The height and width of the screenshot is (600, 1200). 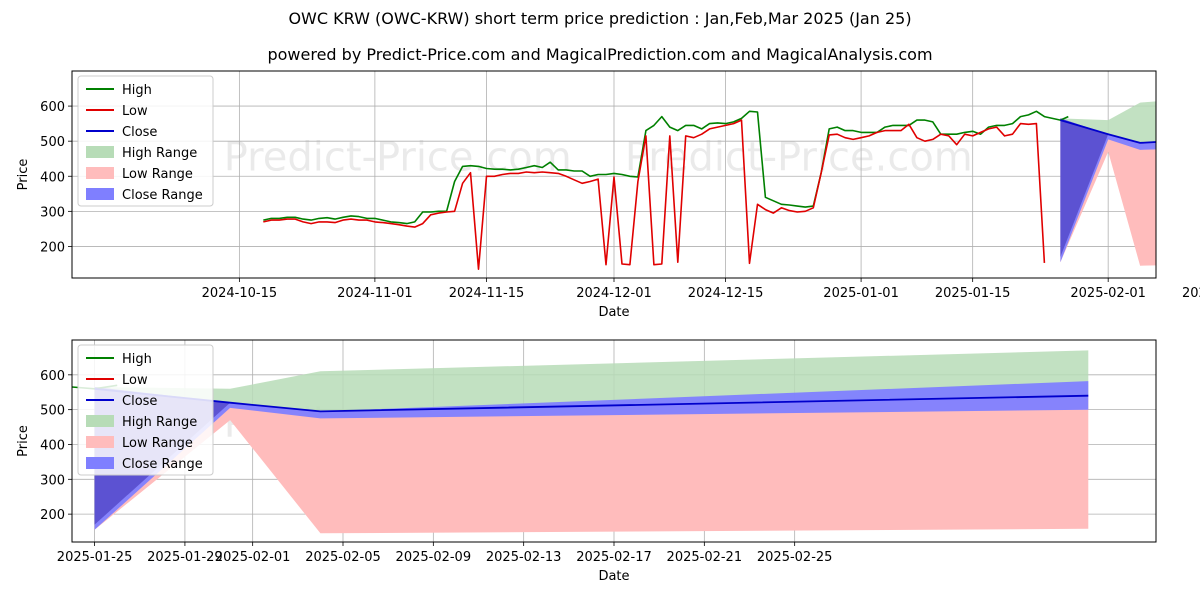 I want to click on bottom-legend-label-1: Low, so click(x=135, y=380).